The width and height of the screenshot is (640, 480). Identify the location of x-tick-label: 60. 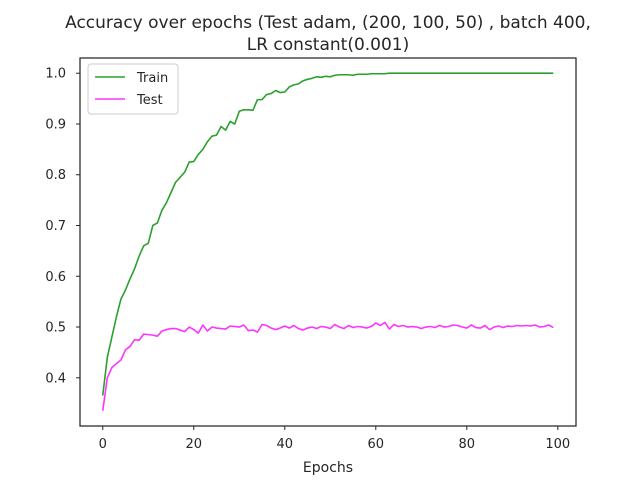
(376, 444).